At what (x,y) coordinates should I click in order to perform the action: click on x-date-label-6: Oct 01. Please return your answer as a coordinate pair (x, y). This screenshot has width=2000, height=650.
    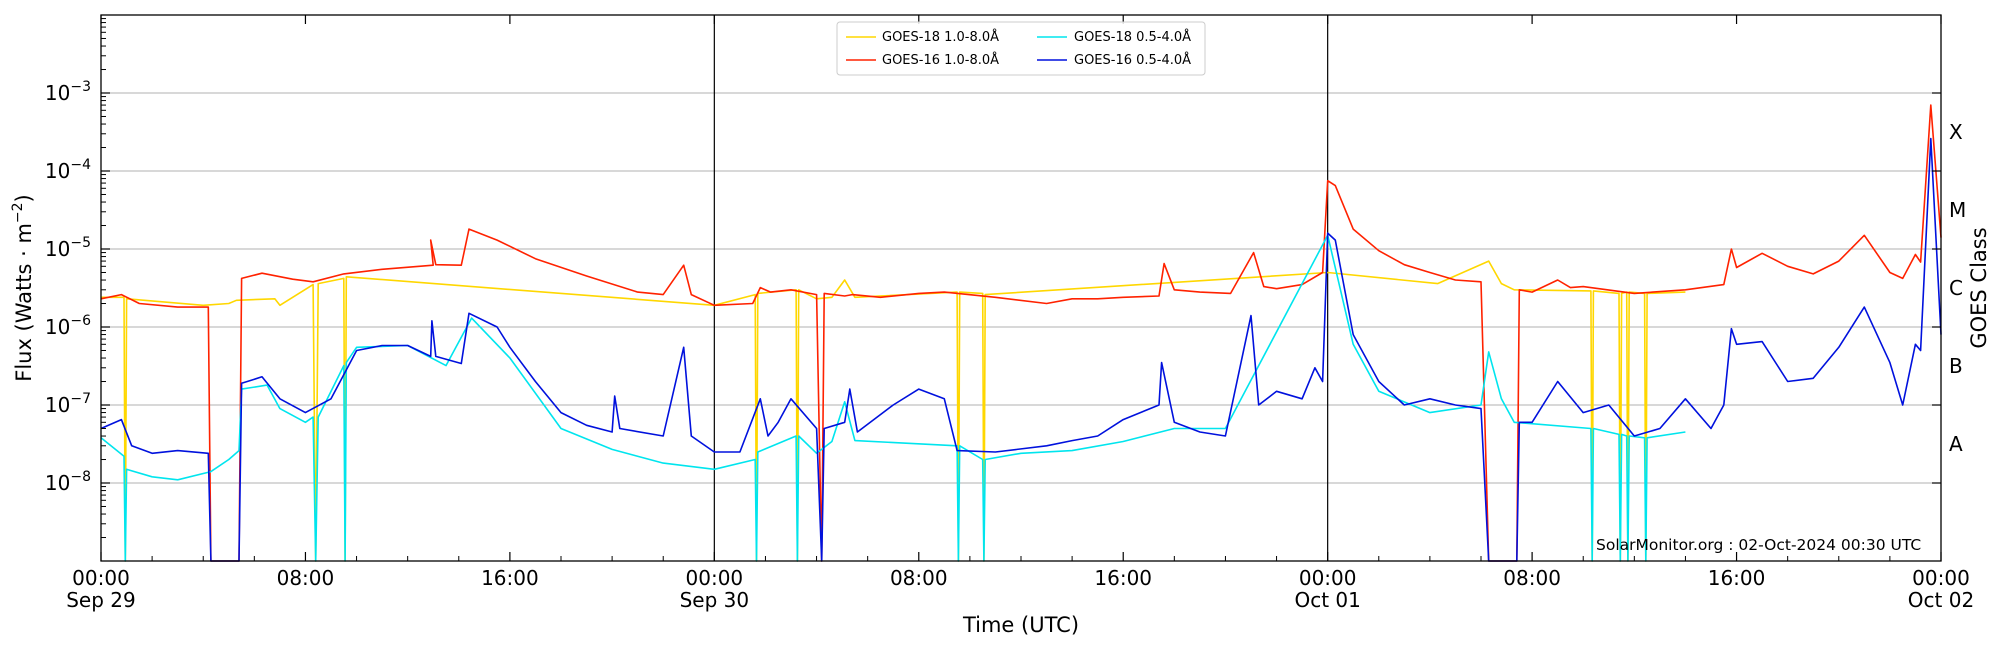
    Looking at the image, I should click on (1327, 600).